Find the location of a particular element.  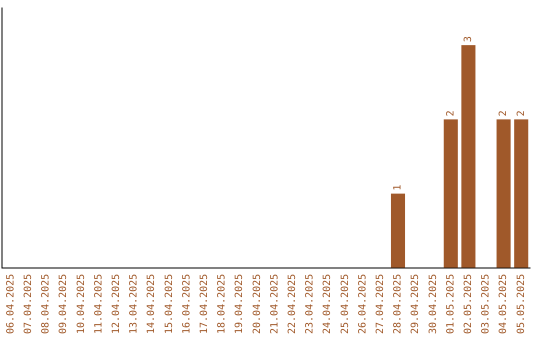

x-tick-label: 29.04.2025 is located at coordinates (416, 304).